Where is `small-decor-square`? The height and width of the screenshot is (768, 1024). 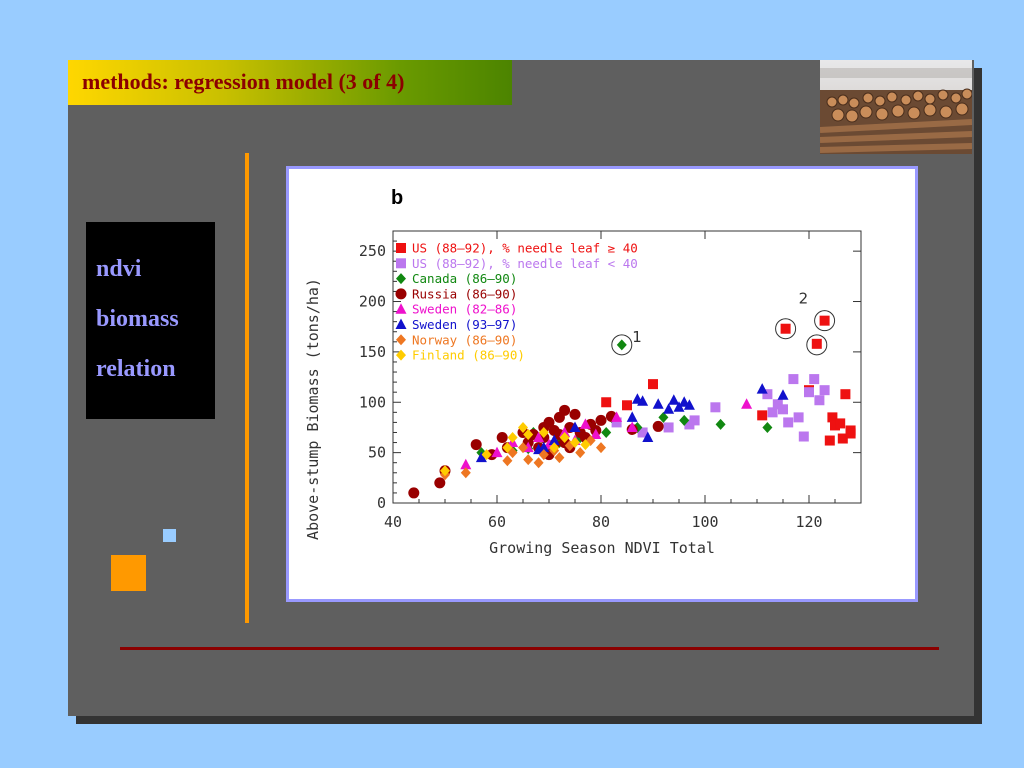 small-decor-square is located at coordinates (169, 535).